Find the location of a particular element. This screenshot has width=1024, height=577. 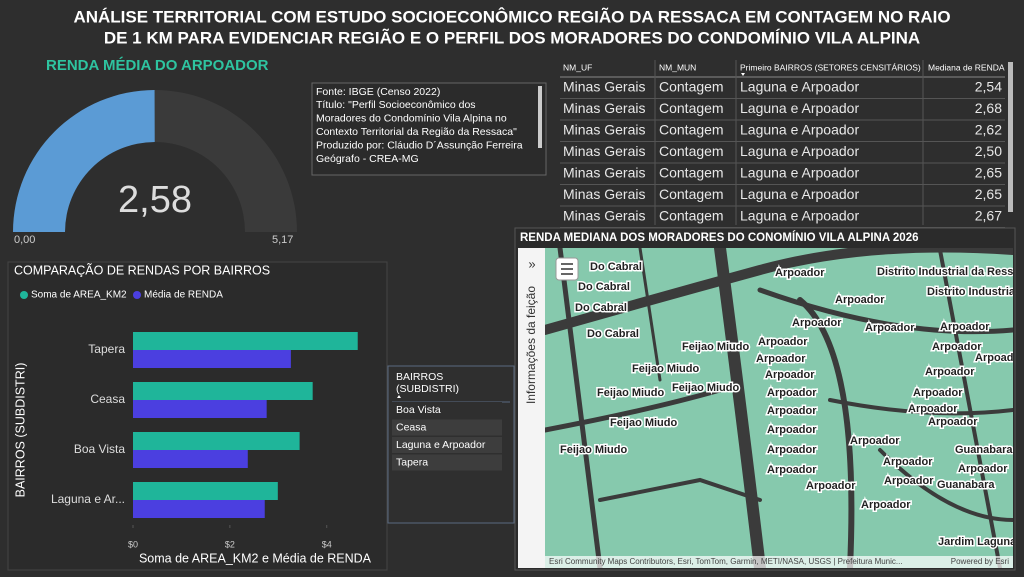

map-side-label: Informações da feição is located at coordinates (531, 345).